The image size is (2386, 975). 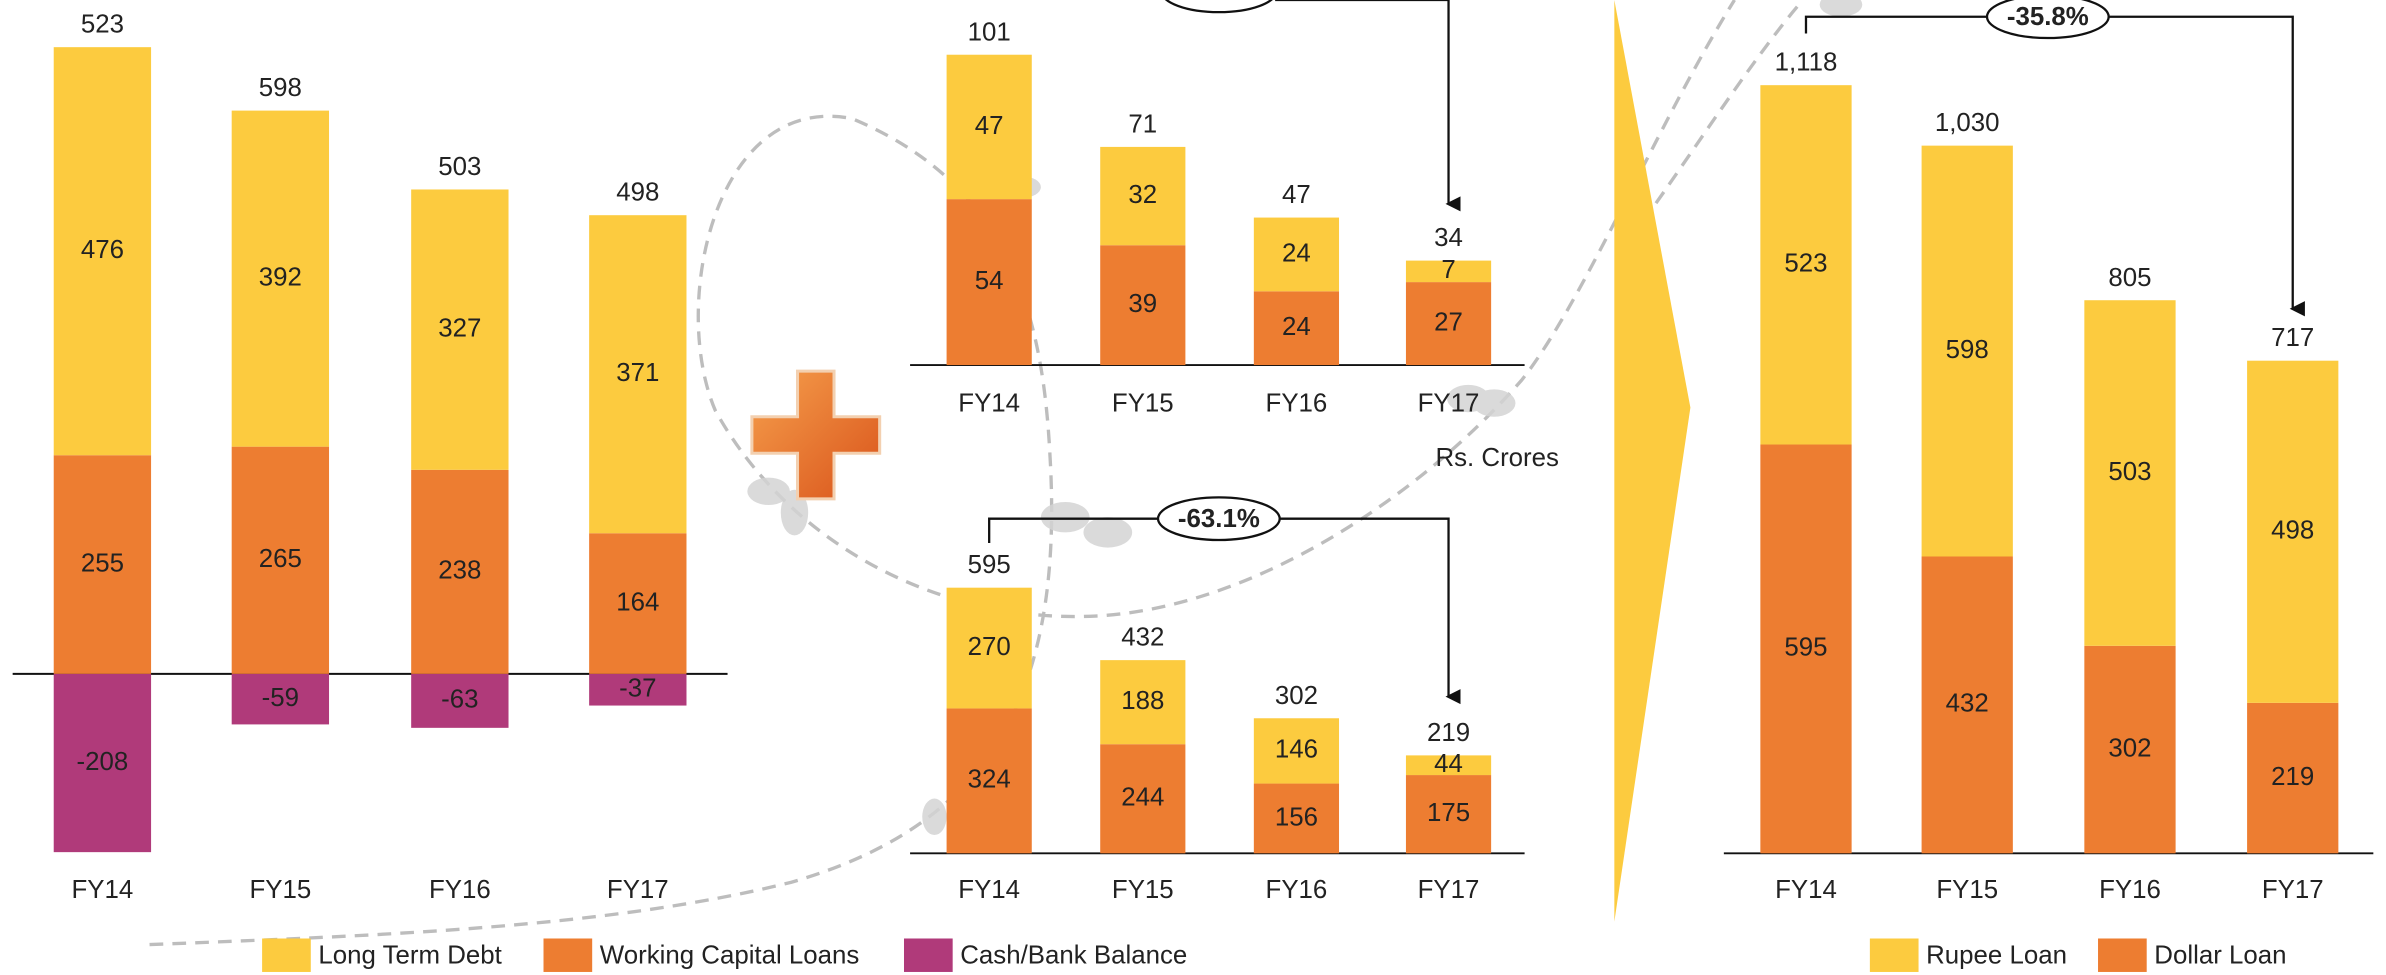 What do you see at coordinates (1073, 956) in the screenshot?
I see `legend-label: Cash/Bank Balance` at bounding box center [1073, 956].